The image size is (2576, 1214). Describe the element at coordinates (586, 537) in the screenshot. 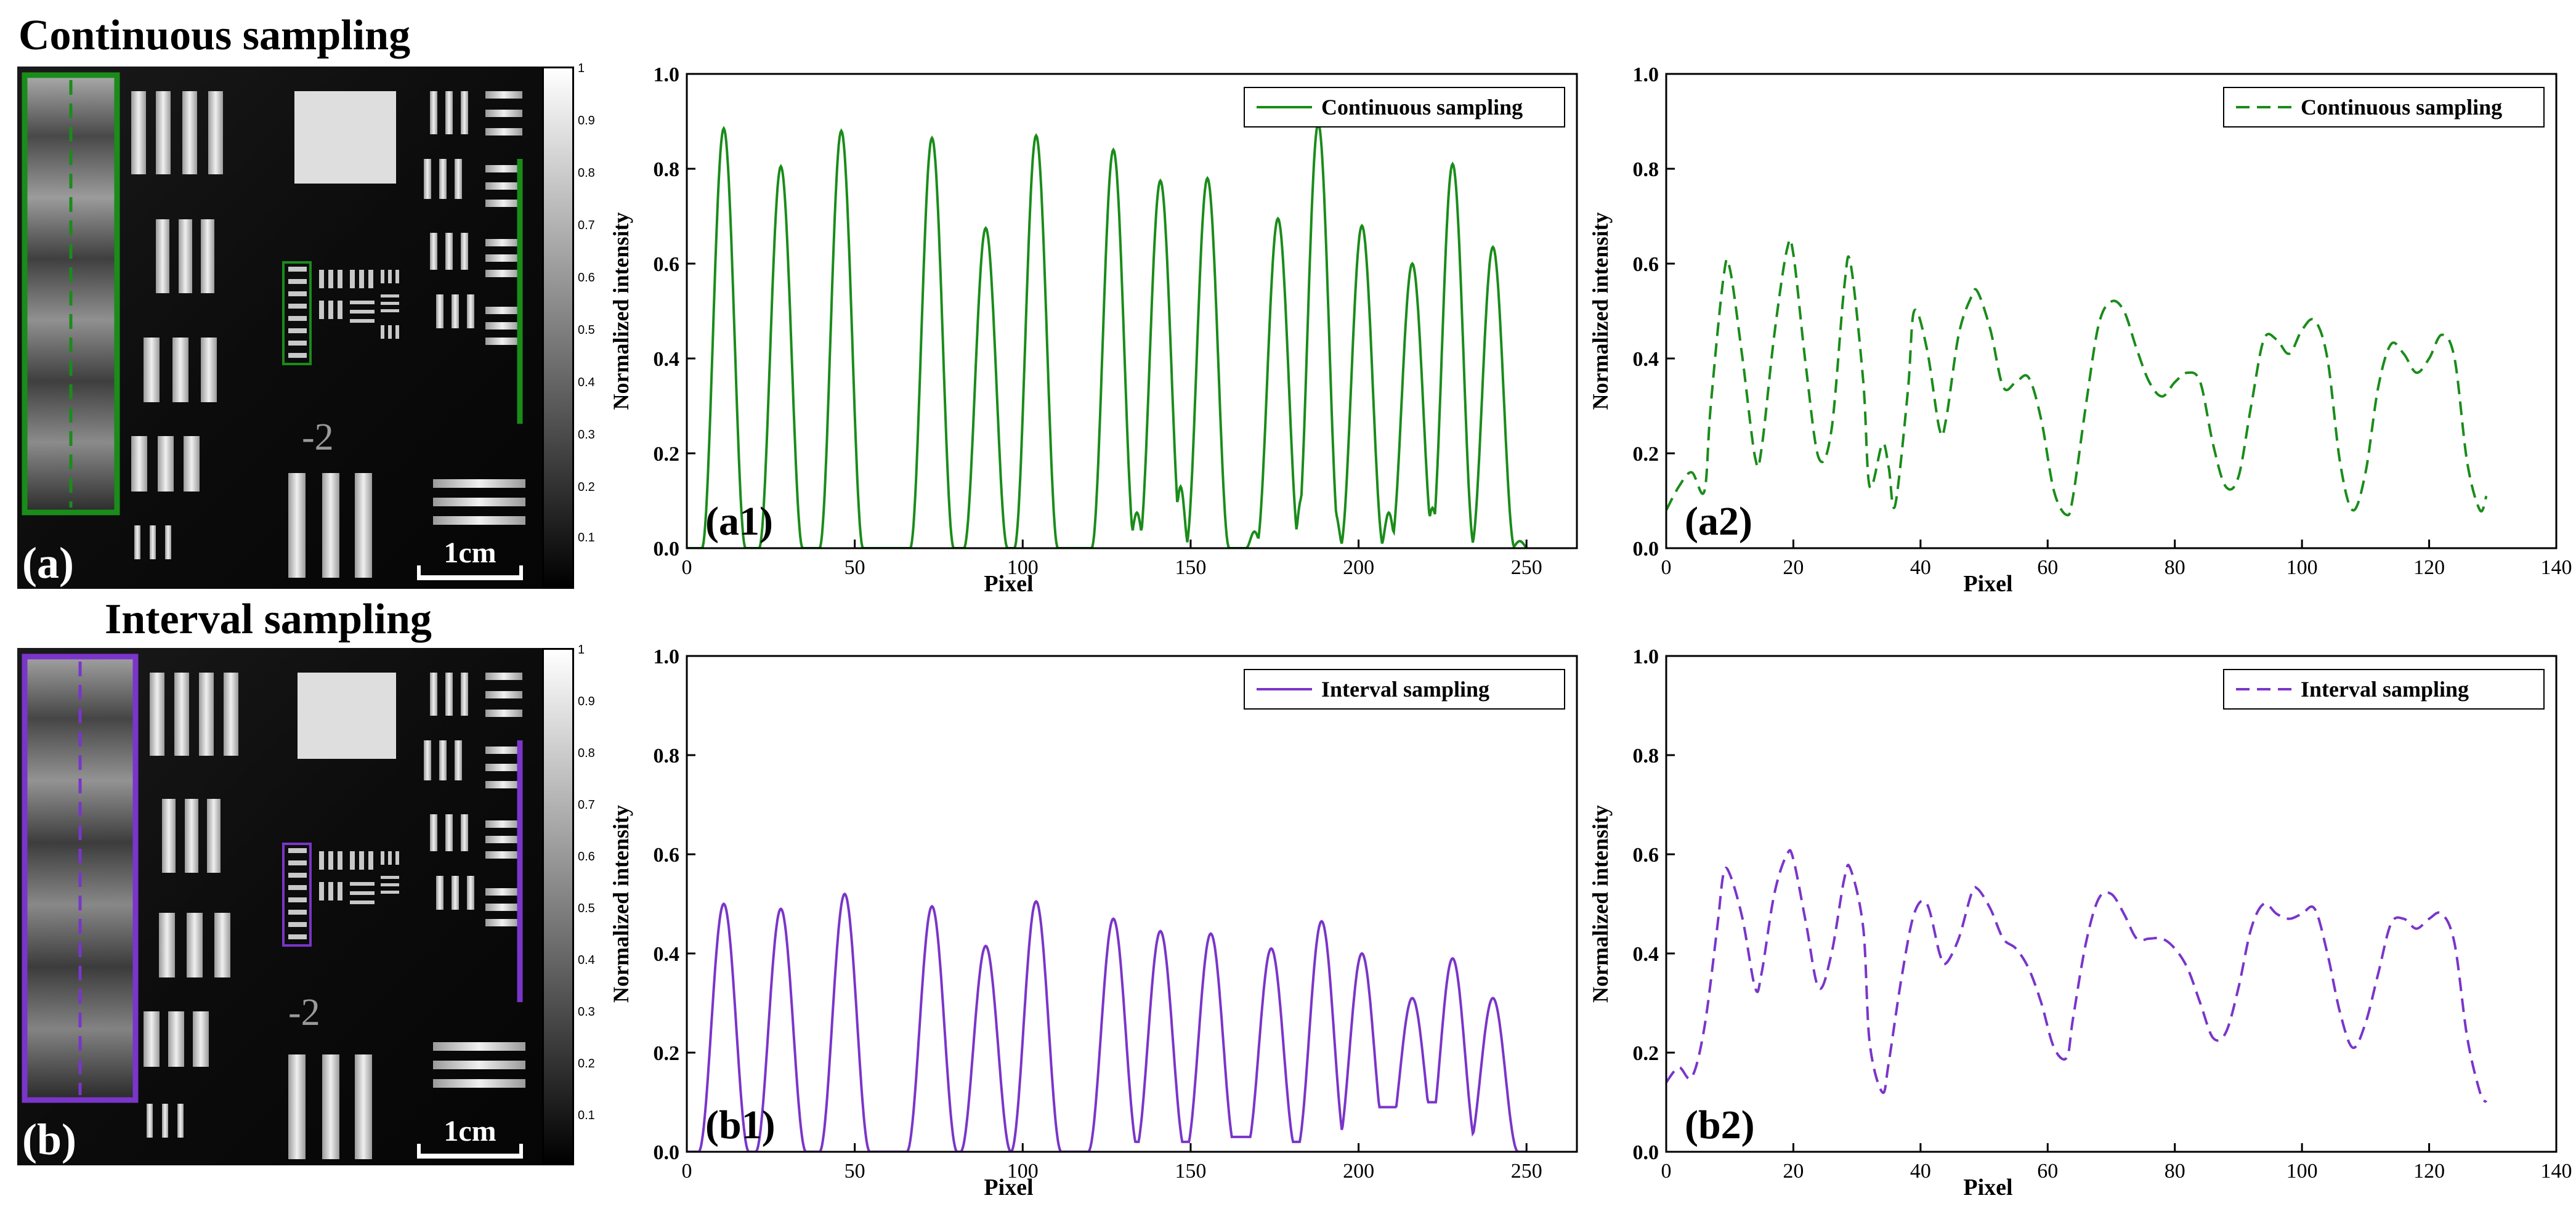

I see `cbar-tick: 0.1` at that location.